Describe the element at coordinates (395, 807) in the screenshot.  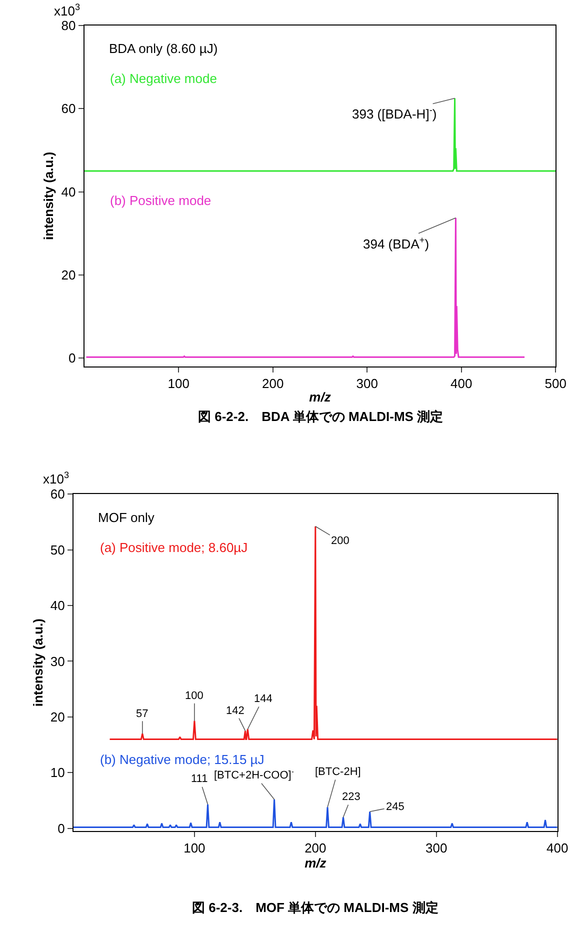
I see `annotation: 245` at that location.